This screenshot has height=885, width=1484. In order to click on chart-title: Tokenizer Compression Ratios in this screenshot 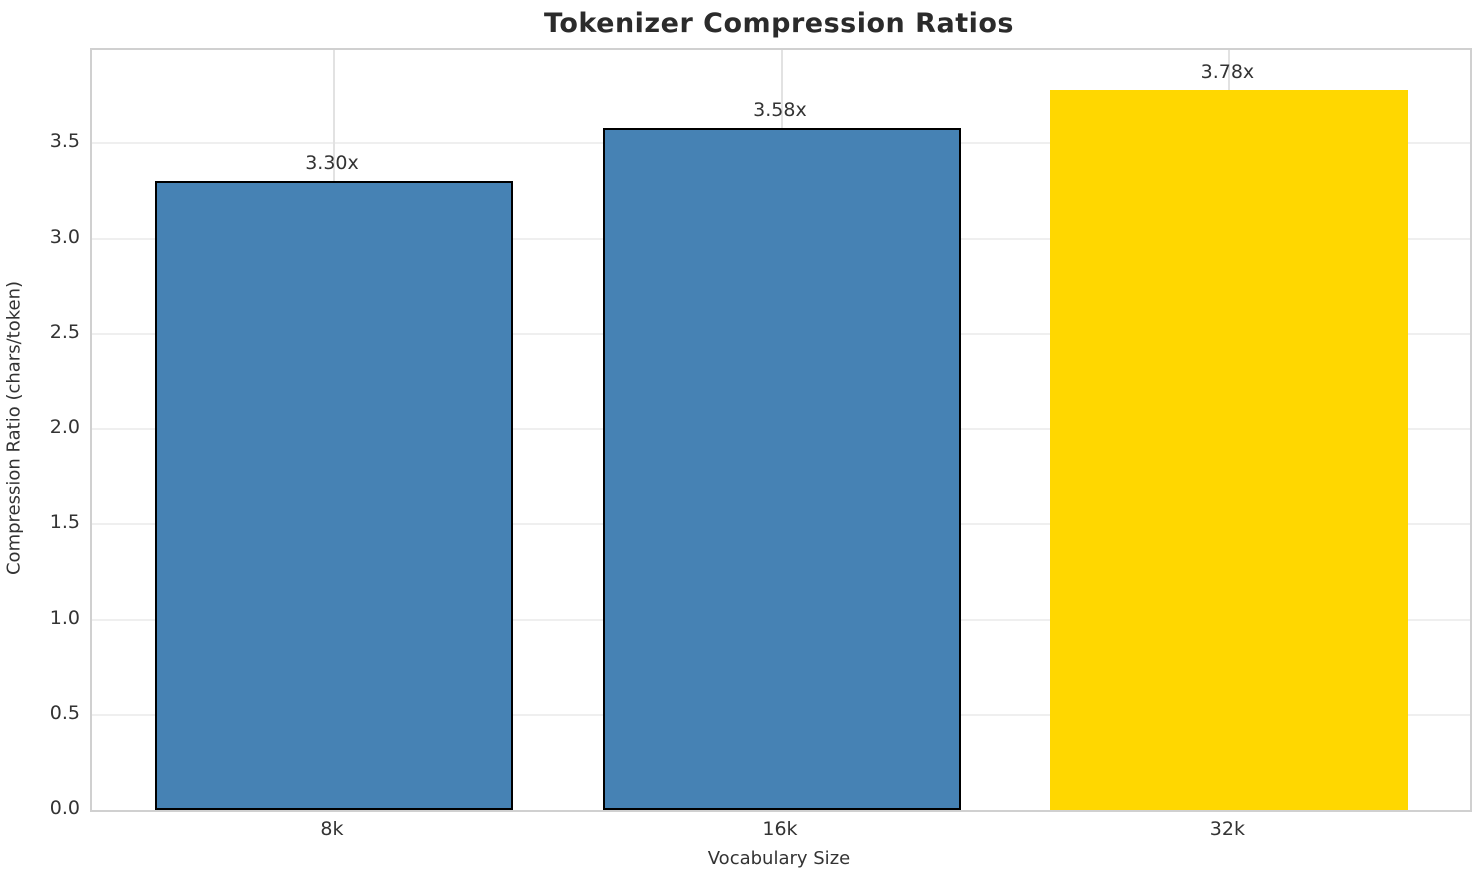, I will do `click(779, 23)`.